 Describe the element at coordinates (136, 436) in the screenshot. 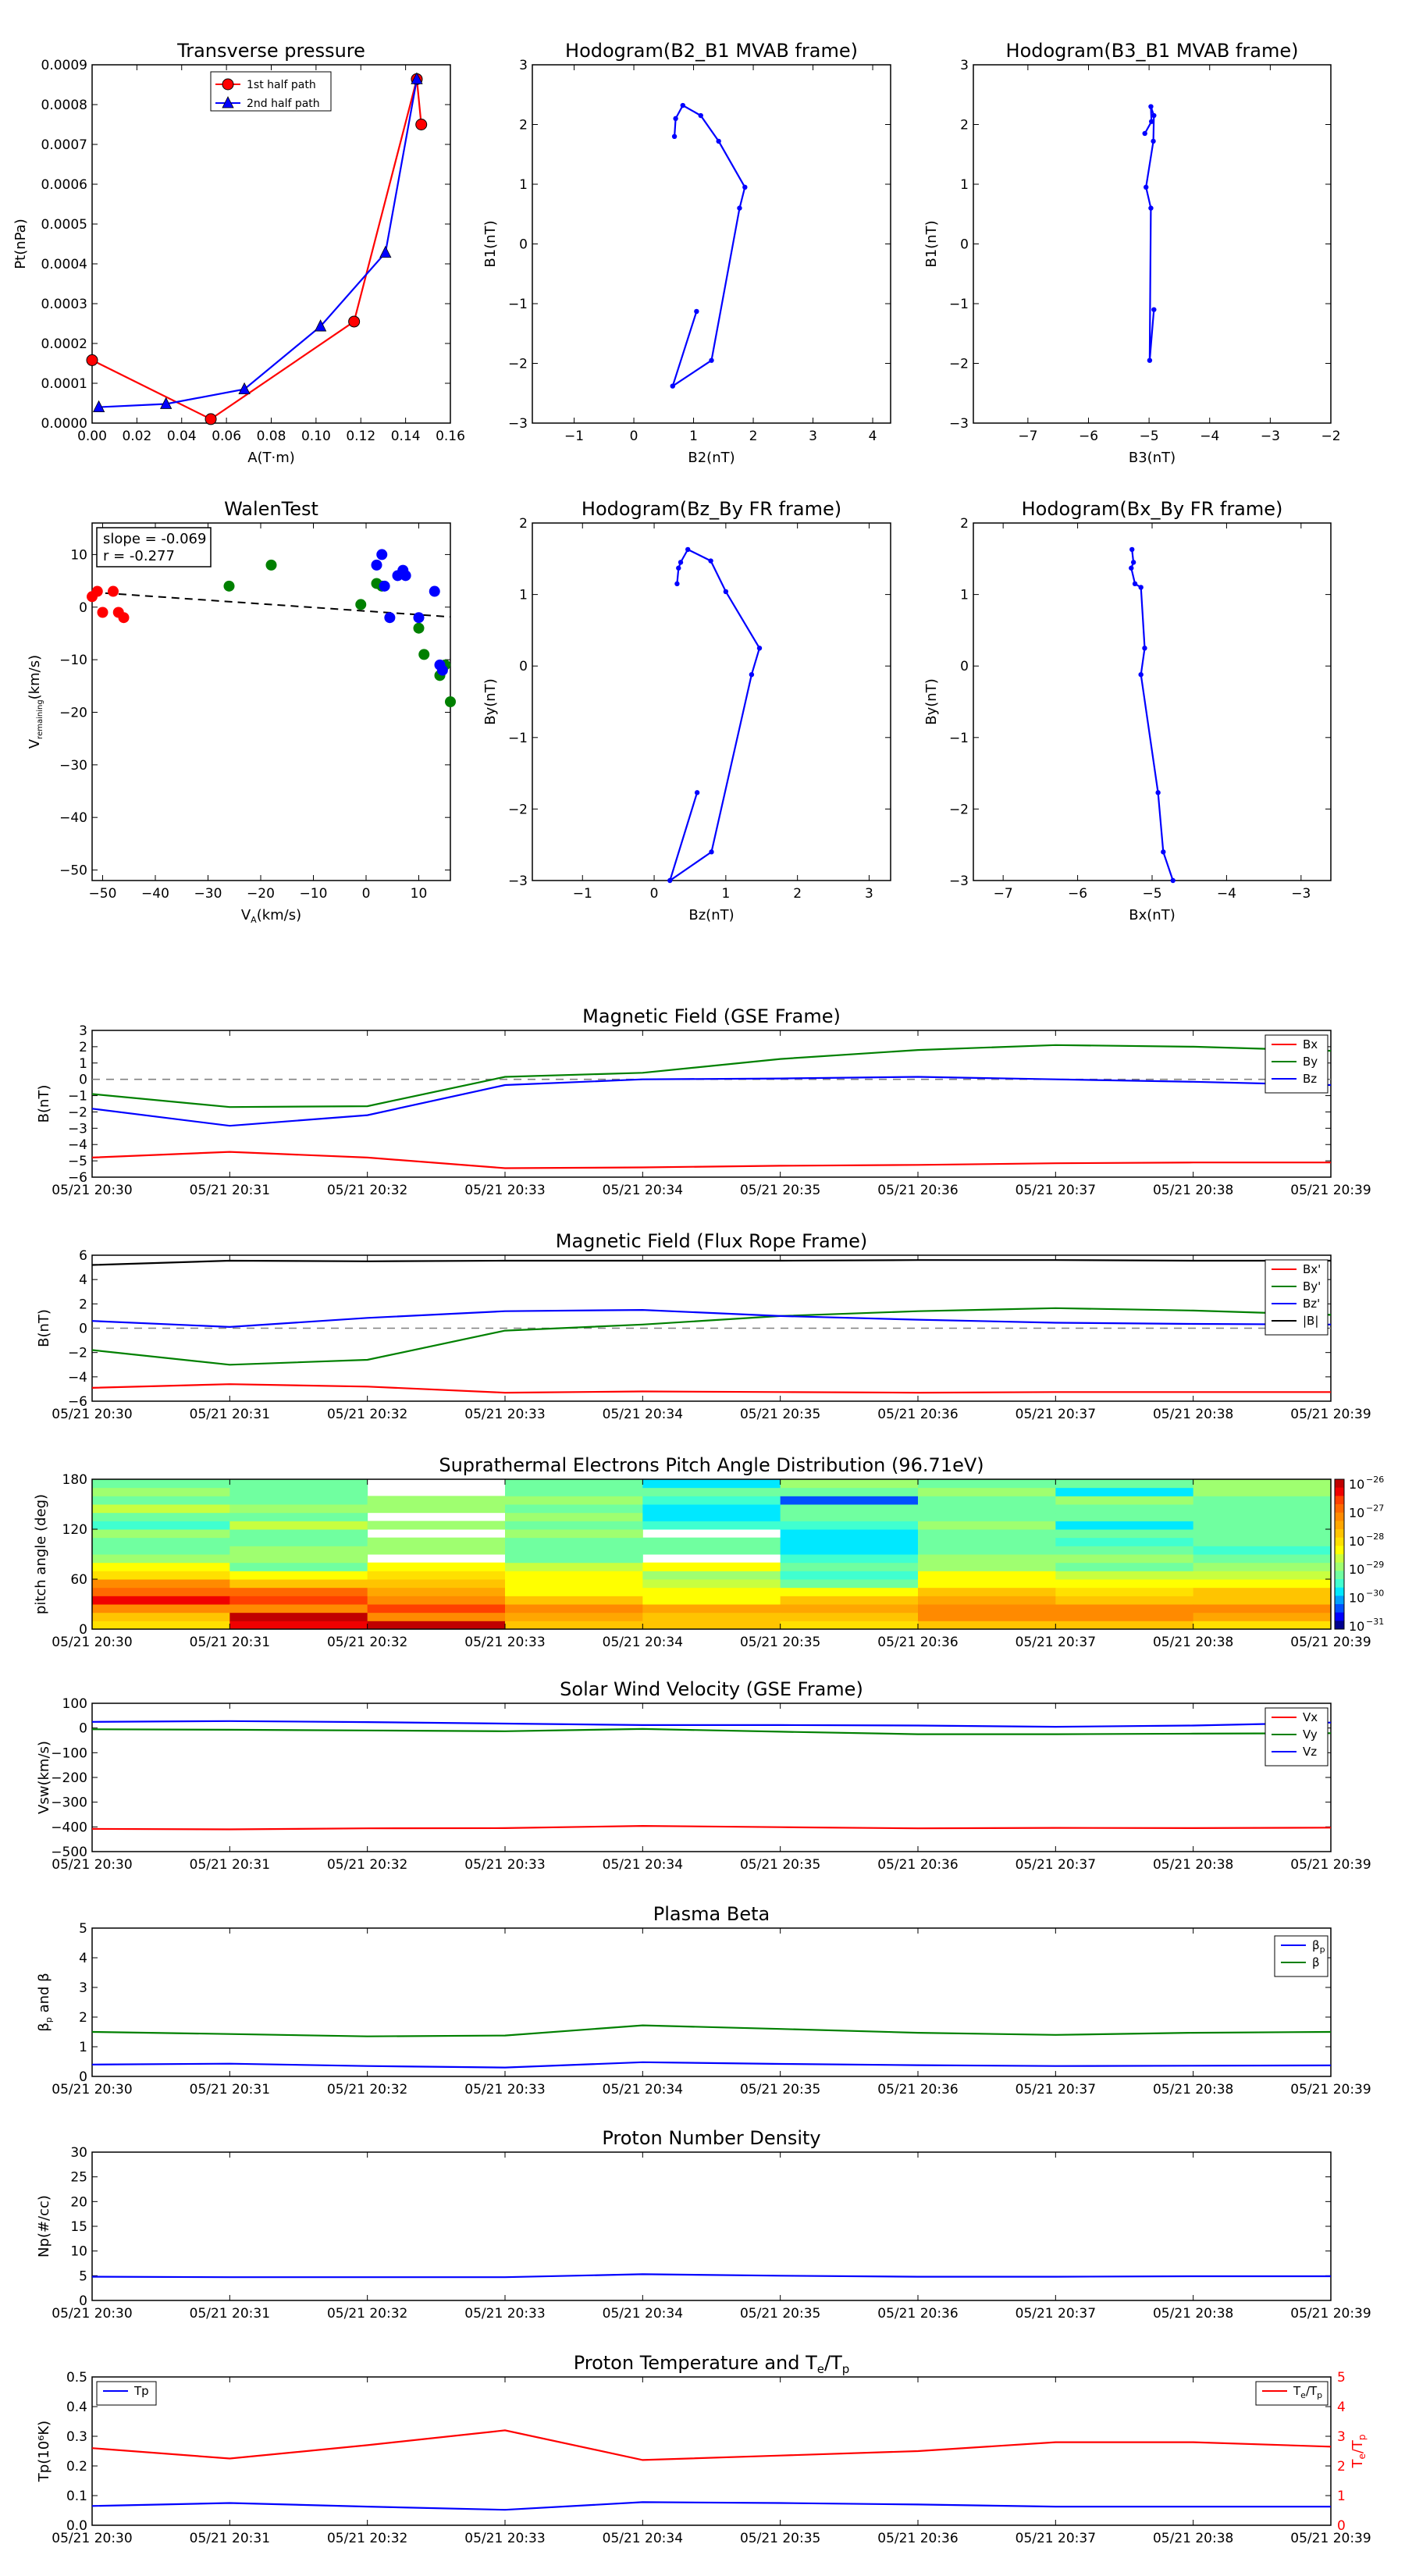

I see `pt-xtick-label: 0.02` at that location.